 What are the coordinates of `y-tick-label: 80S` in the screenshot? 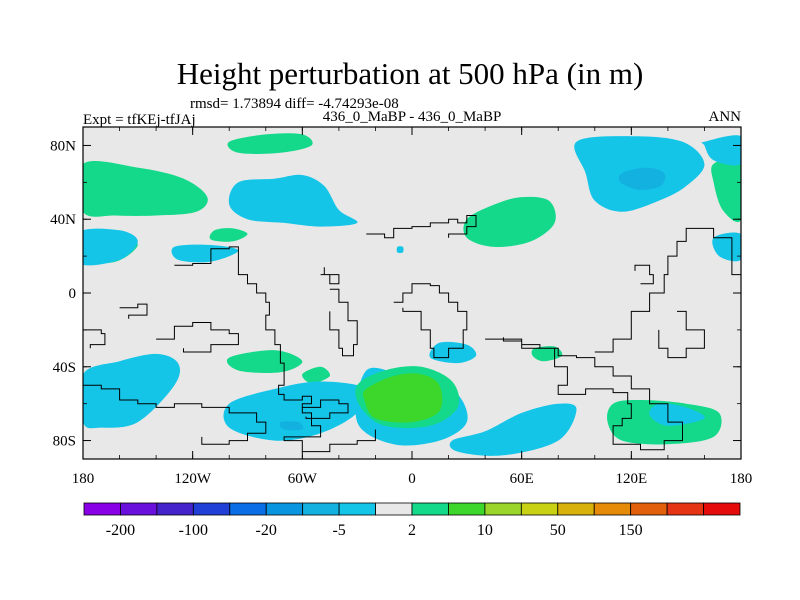 It's located at (64, 442).